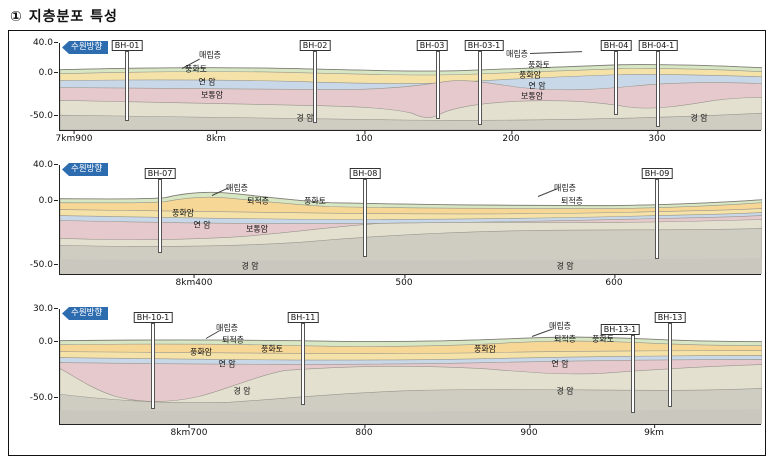 Image resolution: width=774 pixels, height=464 pixels. I want to click on x-axis-tick: 300, so click(657, 137).